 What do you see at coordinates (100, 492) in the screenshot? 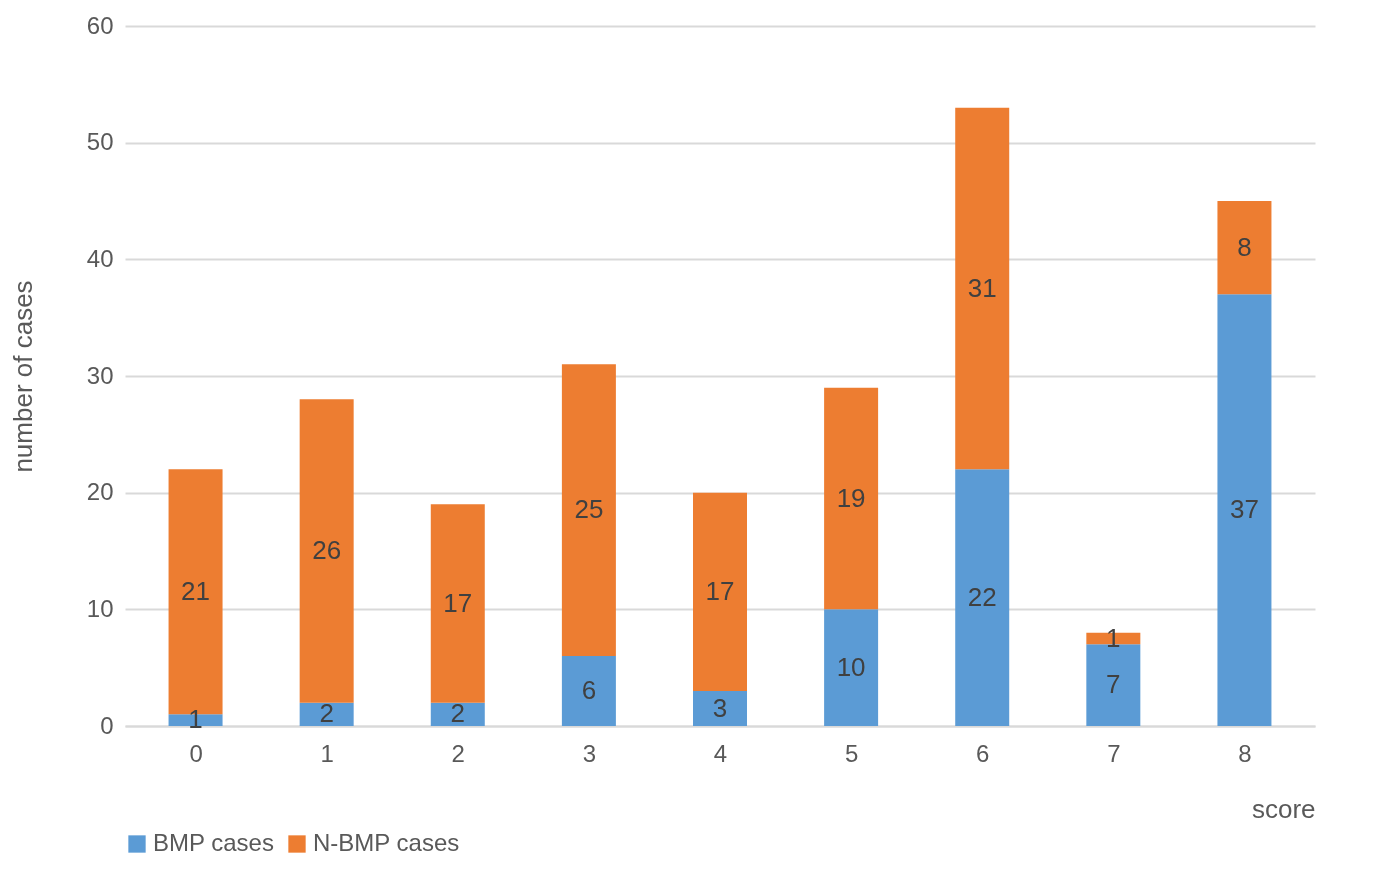
I see `y-tick-label: 20` at bounding box center [100, 492].